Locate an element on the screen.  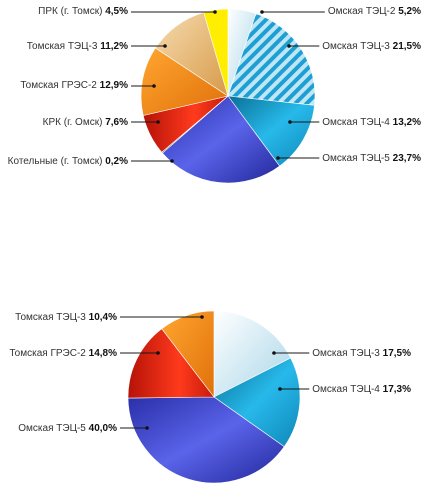
pie1-label-5: Котельные (г. Томск) 0,2% is located at coordinates (68, 161).